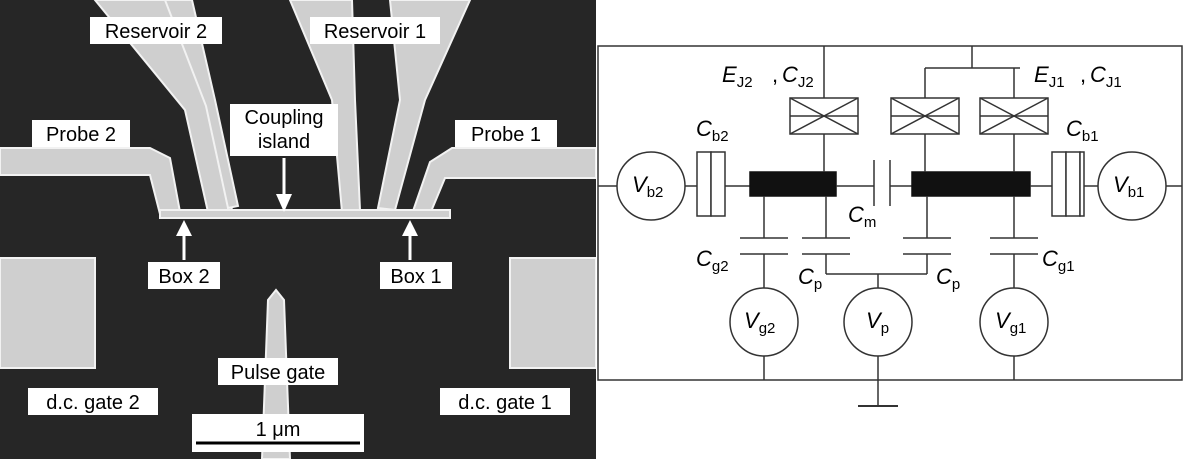  I want to click on cb1-label: Cb1, so click(1082, 130).